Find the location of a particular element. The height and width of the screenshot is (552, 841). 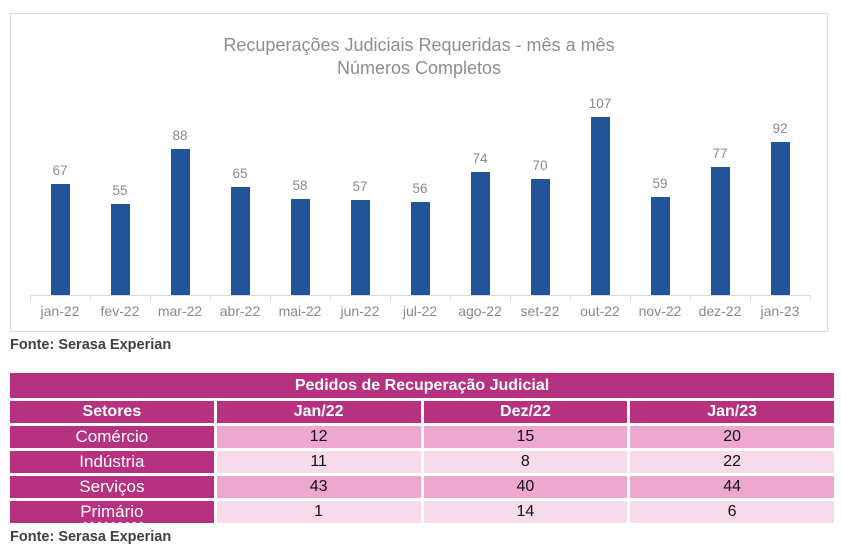

value-cell: 1 is located at coordinates (318, 512).